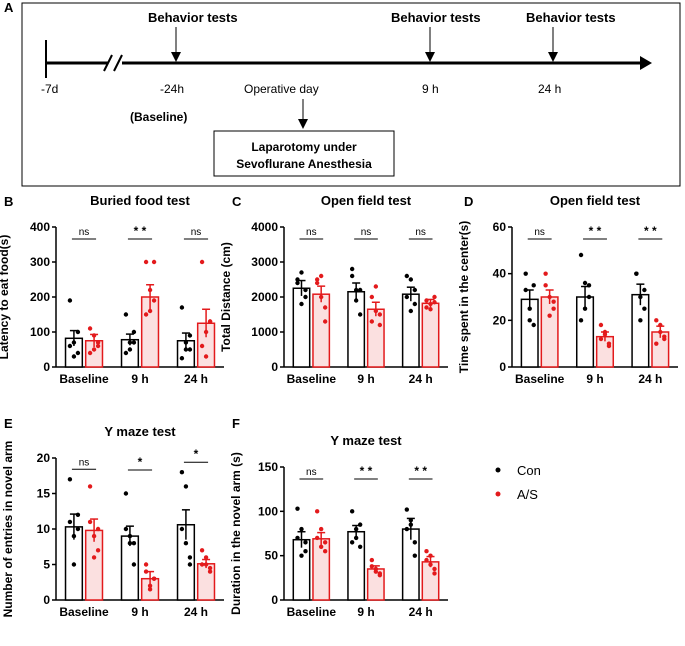 The width and height of the screenshot is (685, 646). I want to click on procedure-box, so click(304, 153).